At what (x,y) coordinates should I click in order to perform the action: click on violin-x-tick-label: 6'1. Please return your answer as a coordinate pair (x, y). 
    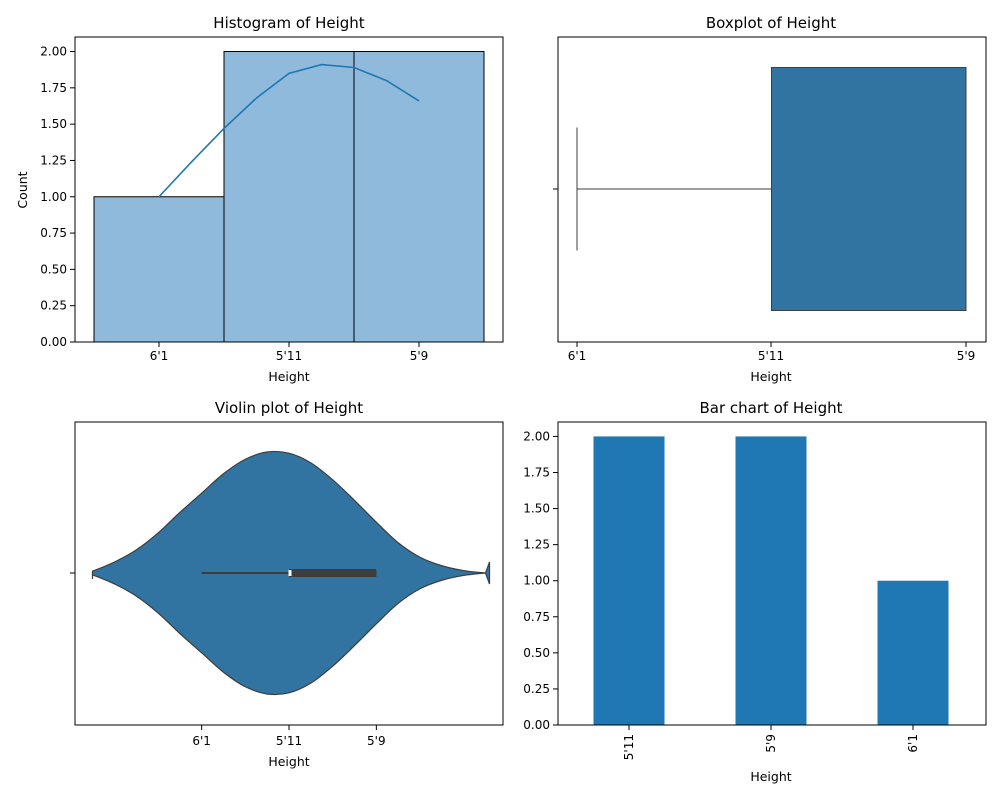
    Looking at the image, I should click on (201, 741).